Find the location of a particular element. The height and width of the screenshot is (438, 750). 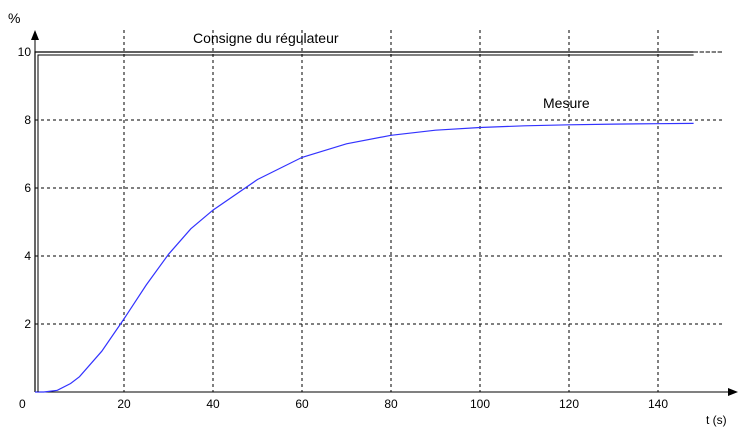

x-tick-label: 100 is located at coordinates (480, 404).